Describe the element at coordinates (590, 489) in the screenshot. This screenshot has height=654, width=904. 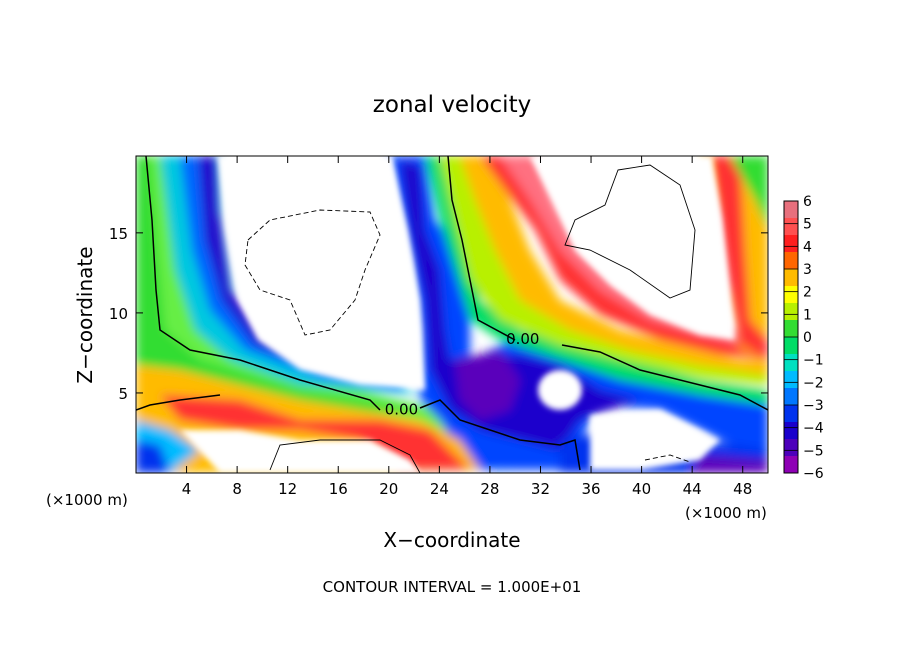
I see `x-tick-label: 36` at that location.